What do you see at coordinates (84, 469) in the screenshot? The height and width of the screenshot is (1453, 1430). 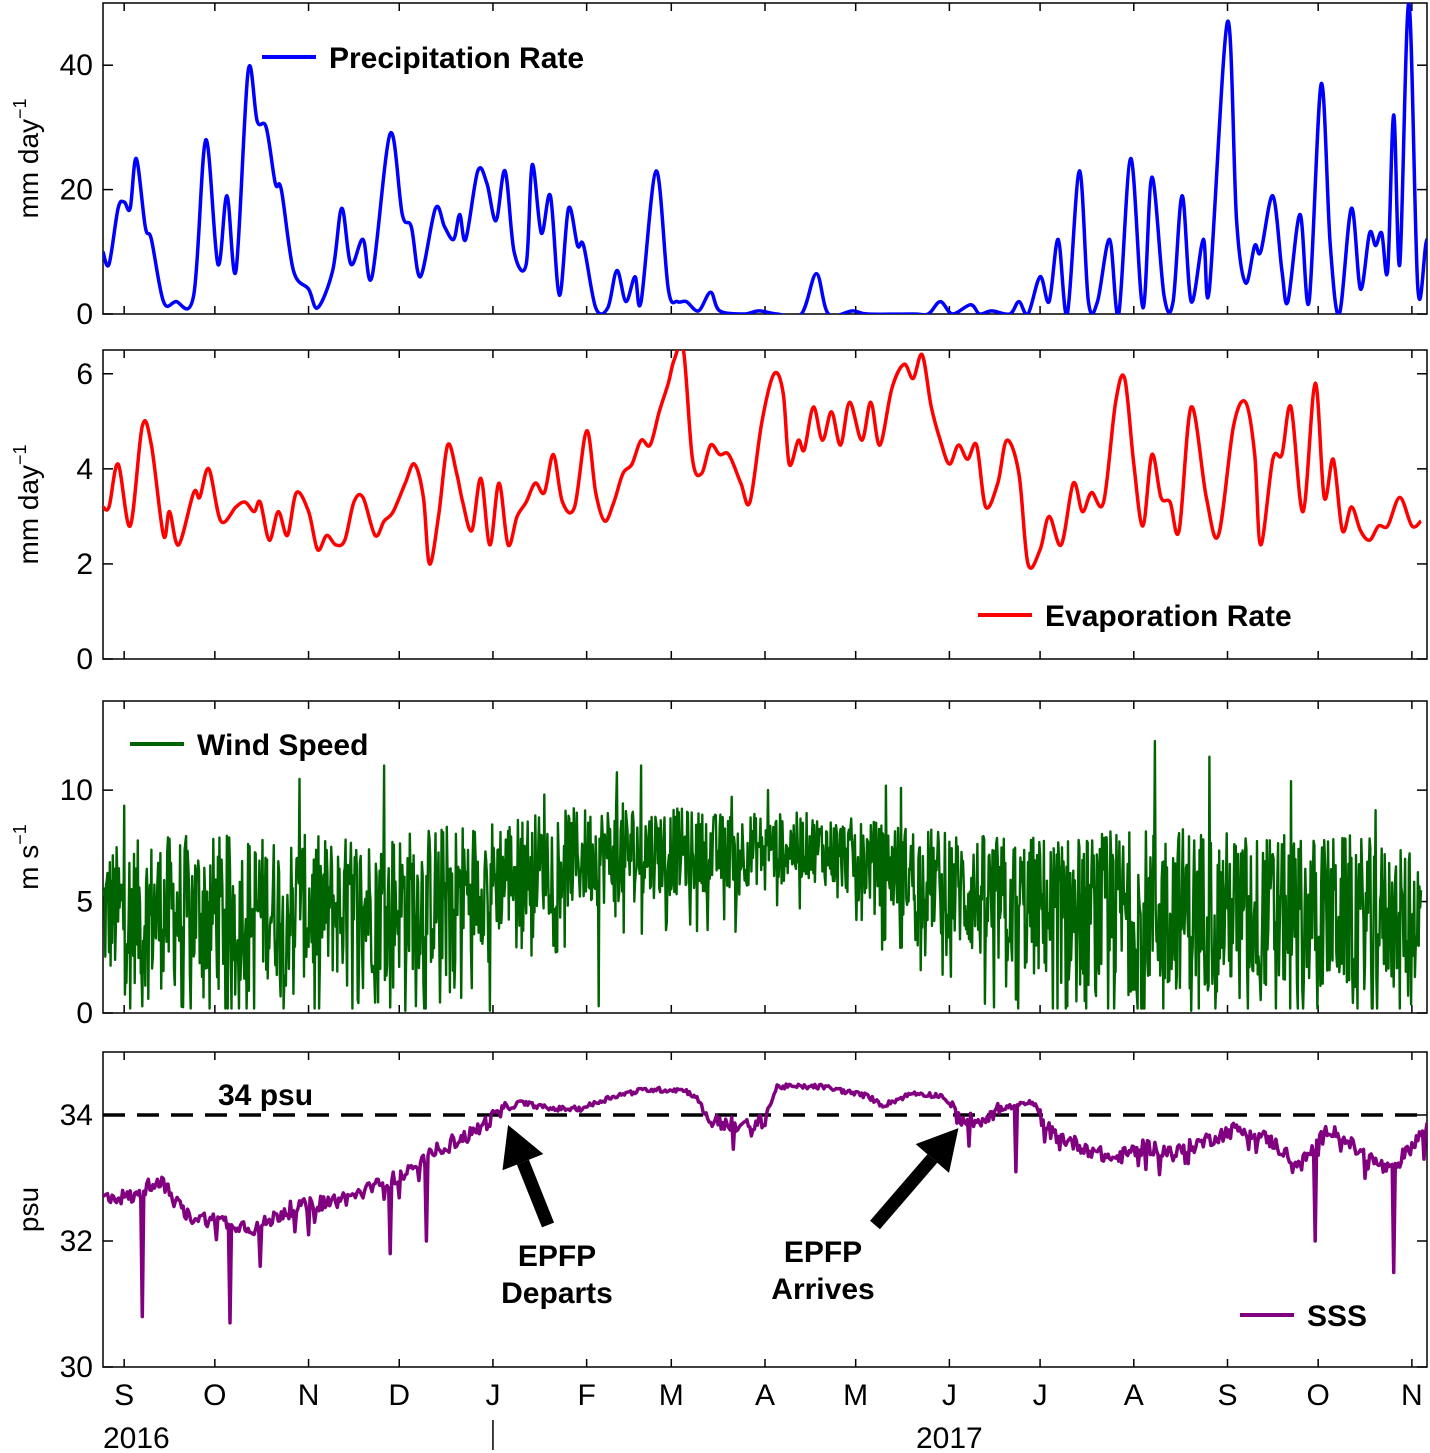 I see `y-tick-label: 4` at bounding box center [84, 469].